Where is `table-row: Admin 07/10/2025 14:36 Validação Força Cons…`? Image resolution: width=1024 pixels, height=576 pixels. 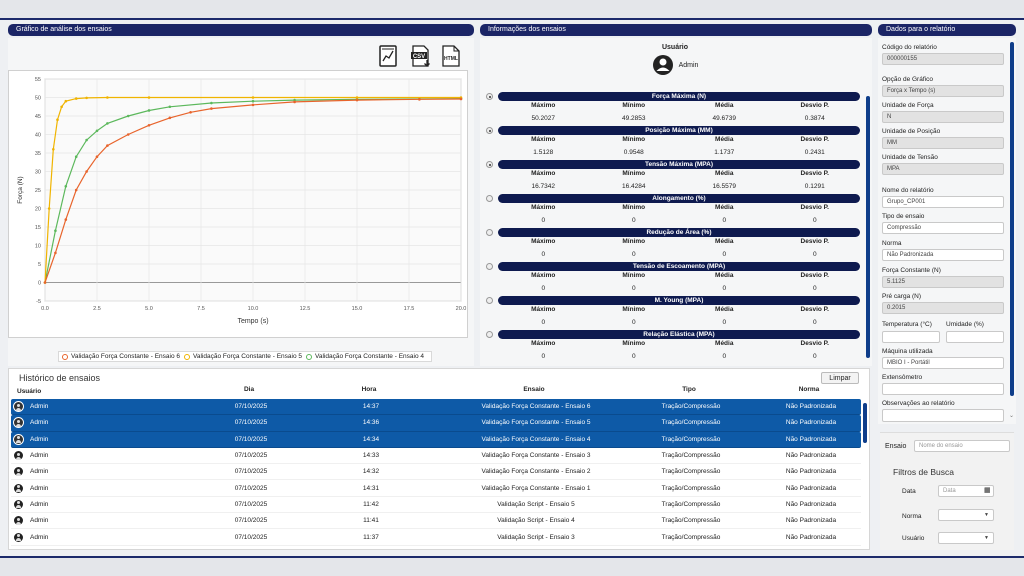
table-row: Admin 07/10/2025 14:36 Validação Força Cons… is located at coordinates (436, 423).